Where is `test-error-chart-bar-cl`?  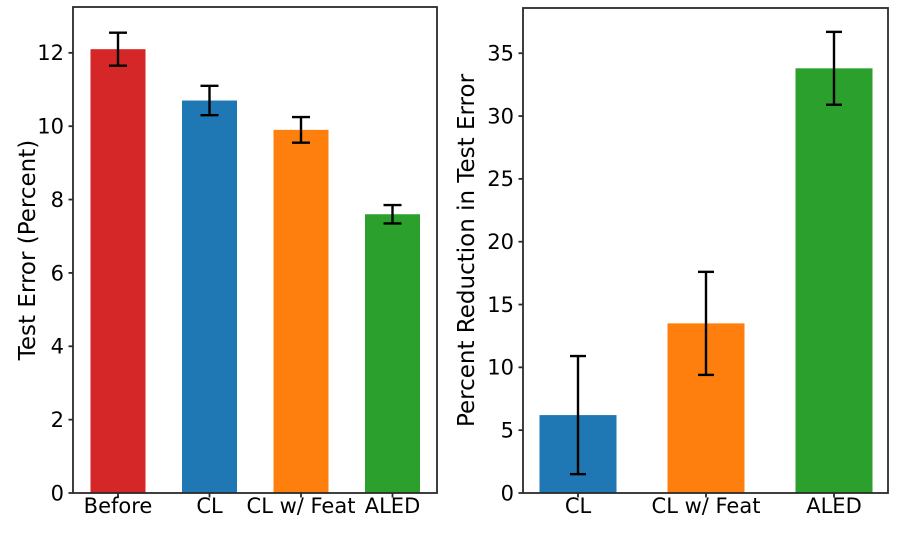
test-error-chart-bar-cl is located at coordinates (209, 296).